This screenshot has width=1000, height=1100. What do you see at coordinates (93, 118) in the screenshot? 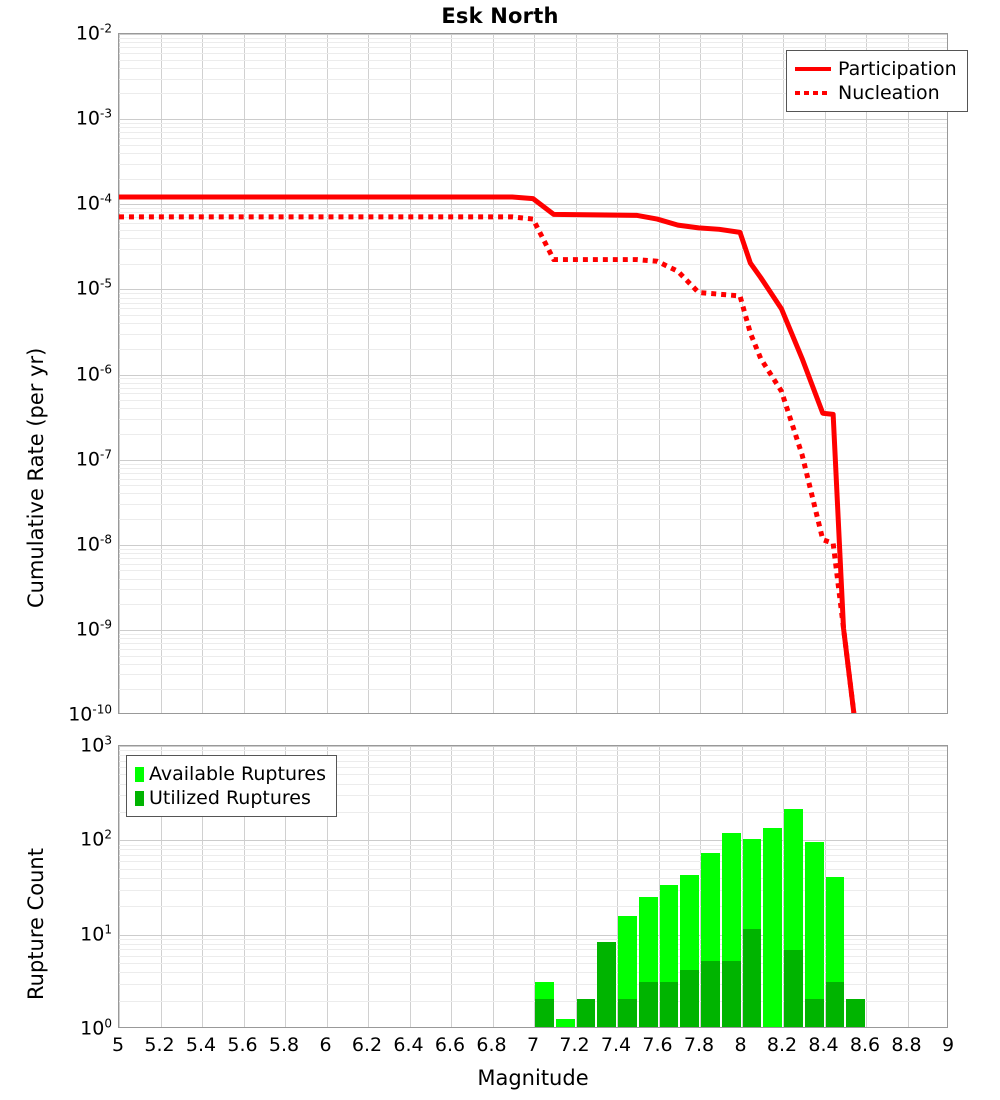
I see `y-tick-label: 10⁻³` at bounding box center [93, 118].